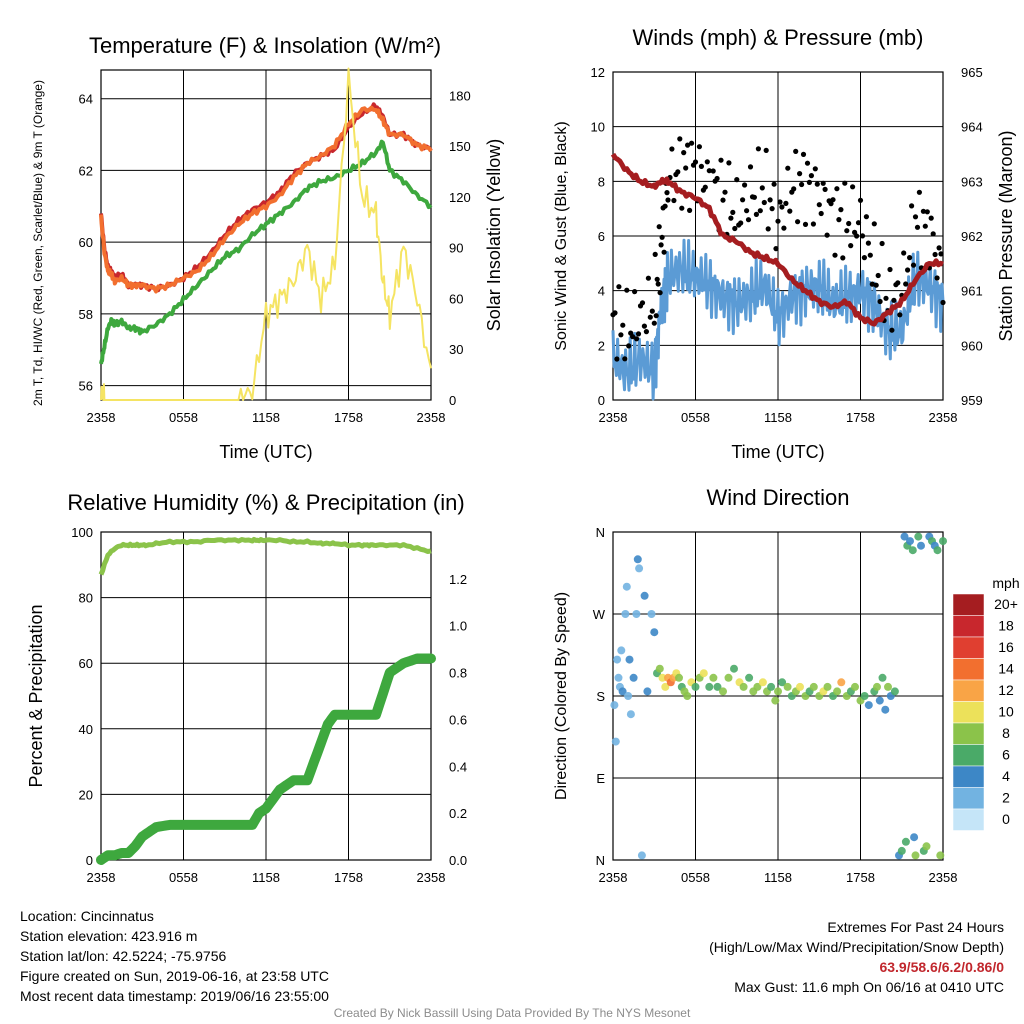  Describe the element at coordinates (972, 181) in the screenshot. I see `y2-tick-label: 963` at that location.